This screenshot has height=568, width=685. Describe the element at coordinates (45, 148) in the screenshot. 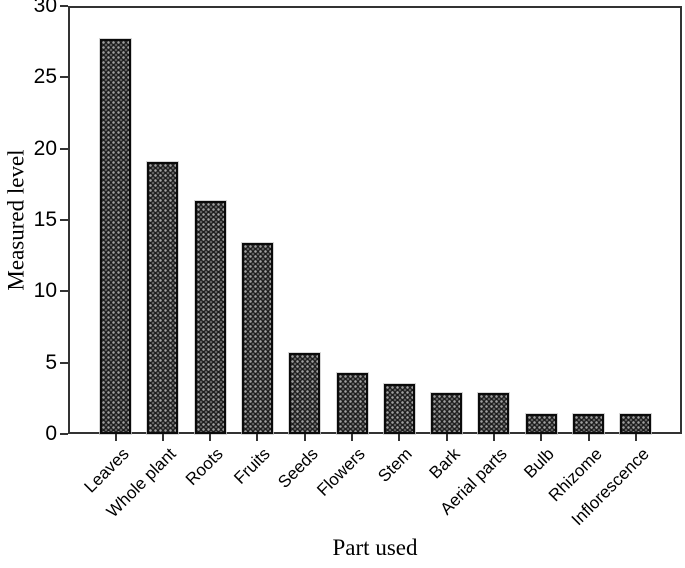

I see `y-tick-label: 20` at that location.